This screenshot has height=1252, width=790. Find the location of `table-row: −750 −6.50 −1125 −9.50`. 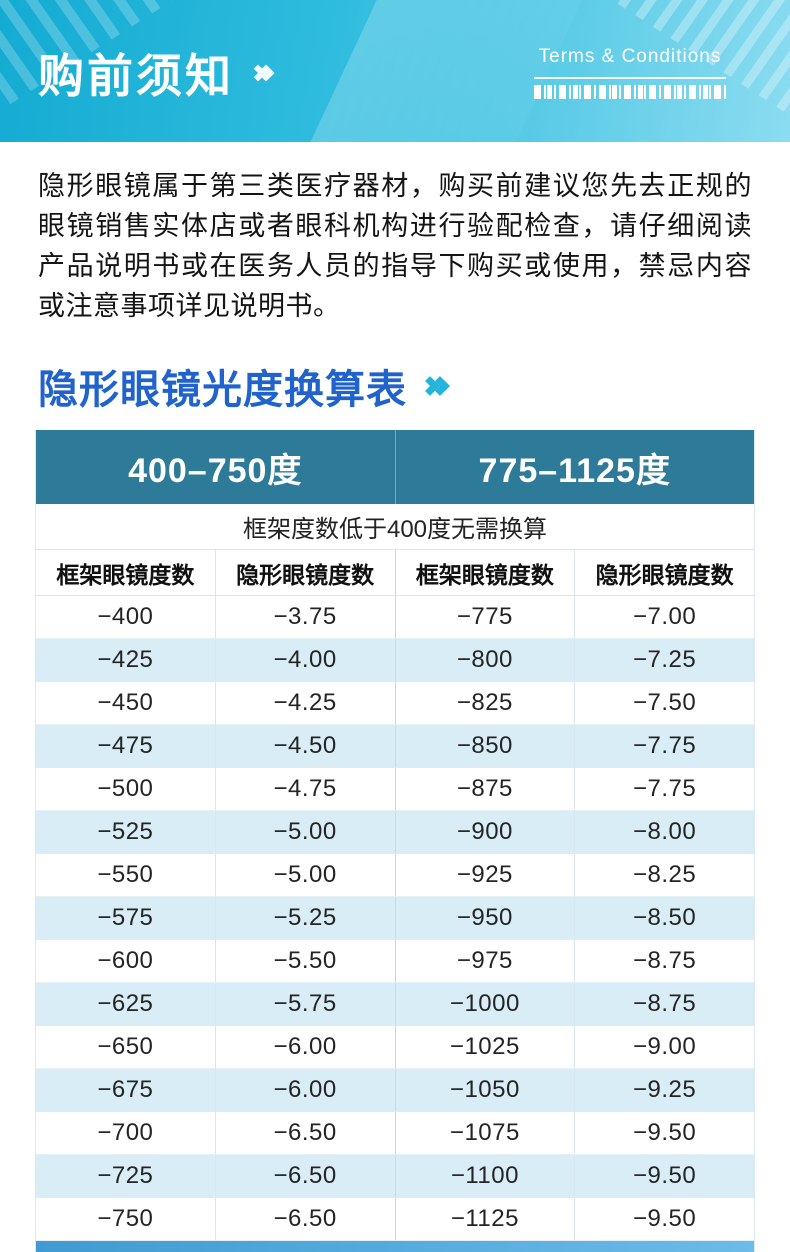

table-row: −750 −6.50 −1125 −9.50 is located at coordinates (395, 1219).